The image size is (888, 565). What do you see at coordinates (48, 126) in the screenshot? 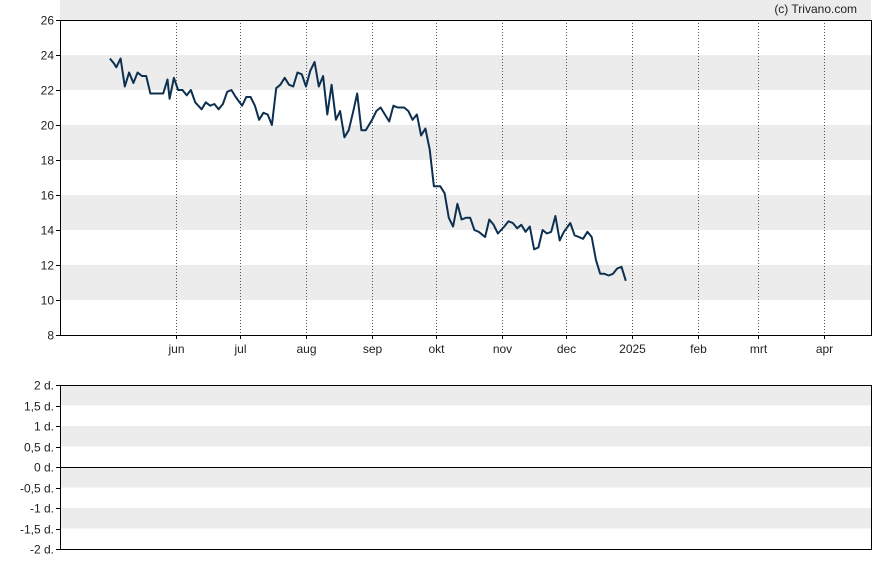
I see `price-chart-y-tick-label: 20` at bounding box center [48, 126].